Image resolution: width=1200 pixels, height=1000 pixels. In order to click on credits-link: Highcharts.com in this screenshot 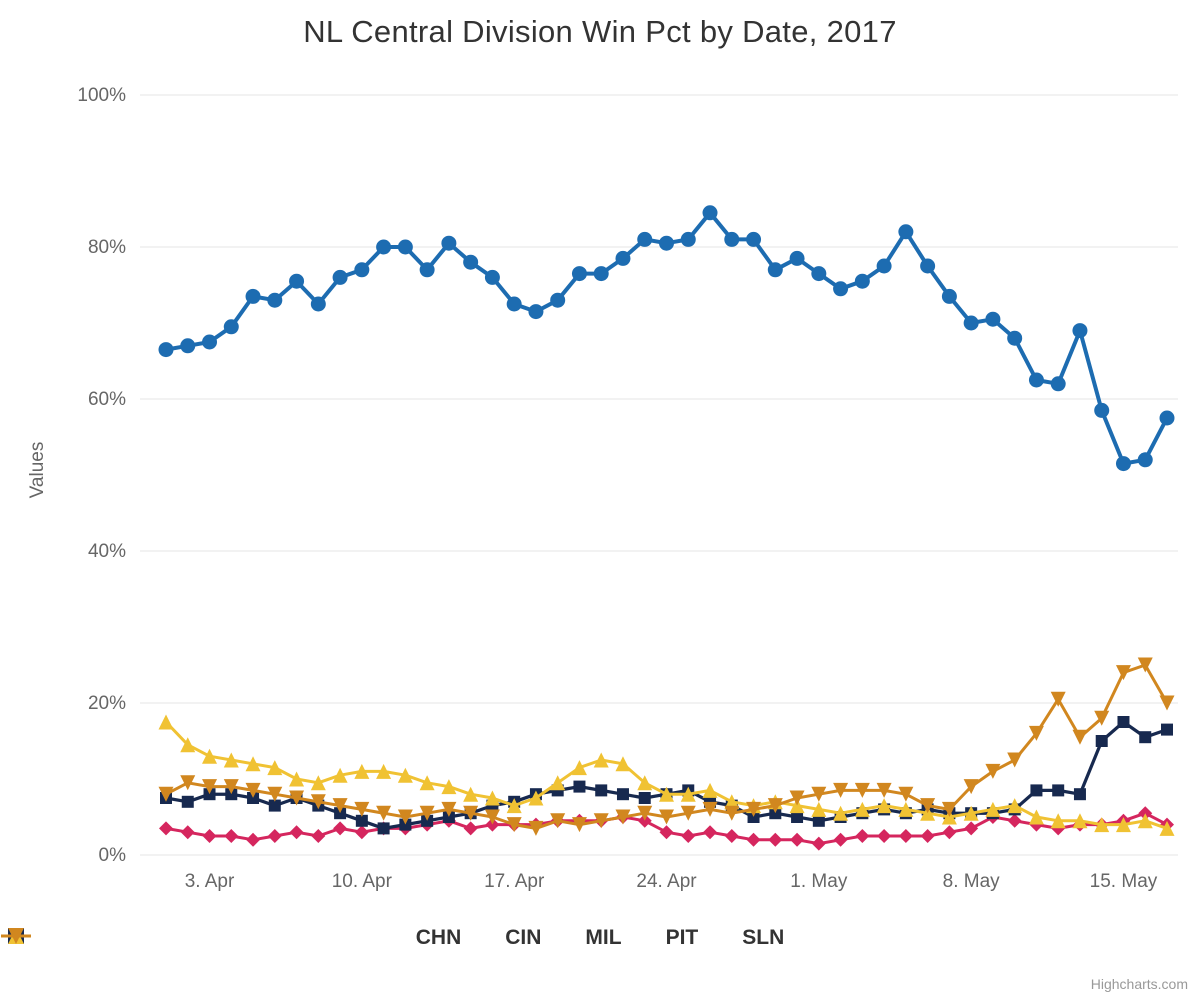, I will do `click(1139, 984)`.